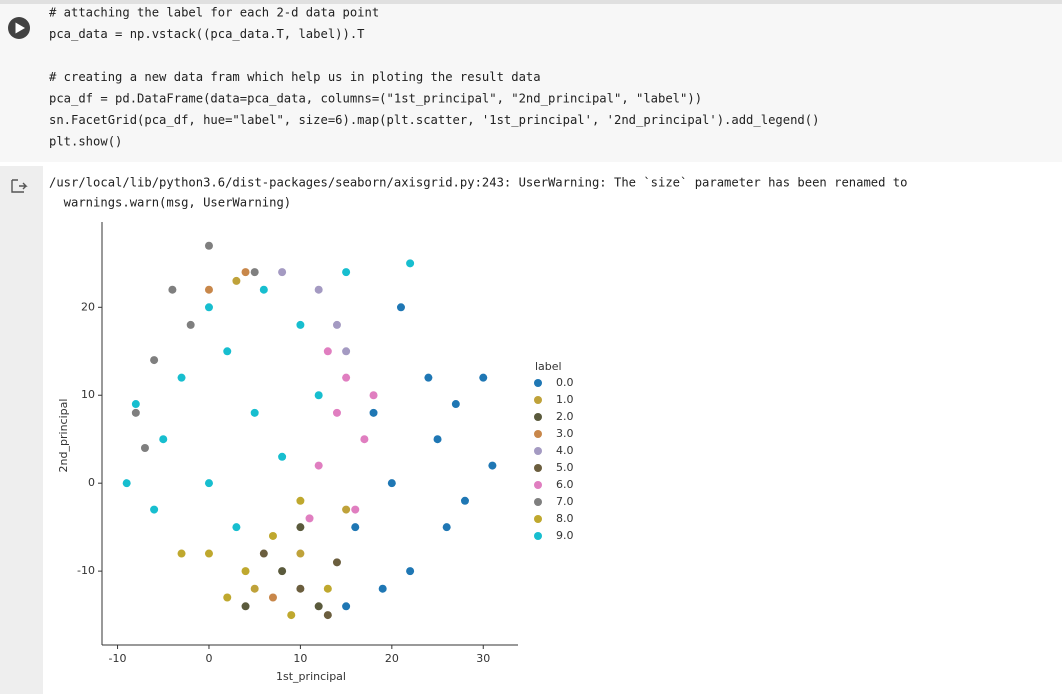  Describe the element at coordinates (565, 467) in the screenshot. I see `legend-label: 5.0` at that location.